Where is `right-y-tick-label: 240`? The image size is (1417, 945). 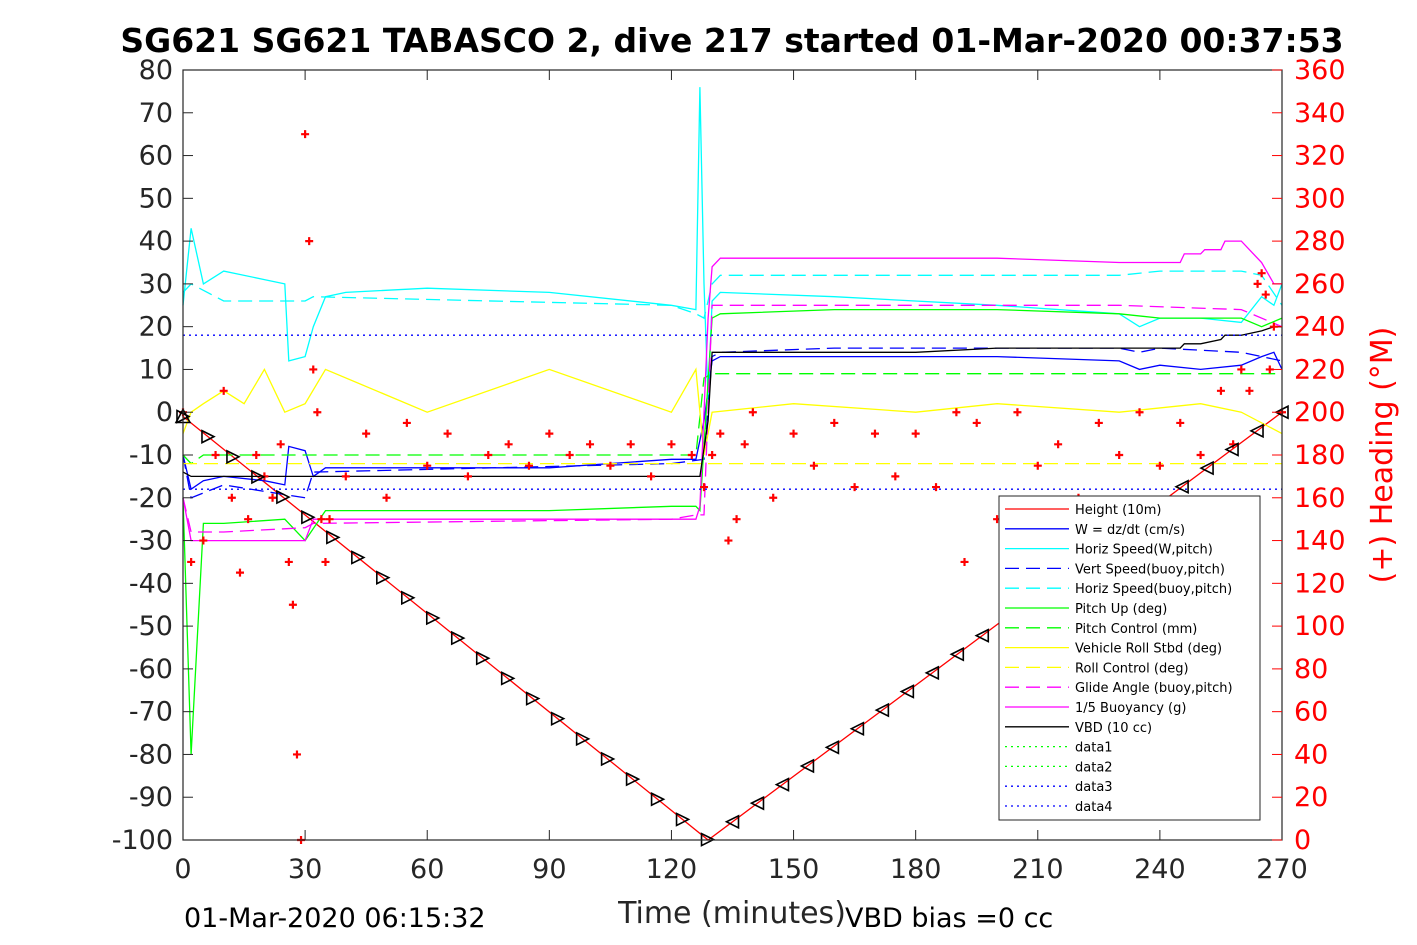 right-y-tick-label: 240 is located at coordinates (1320, 327).